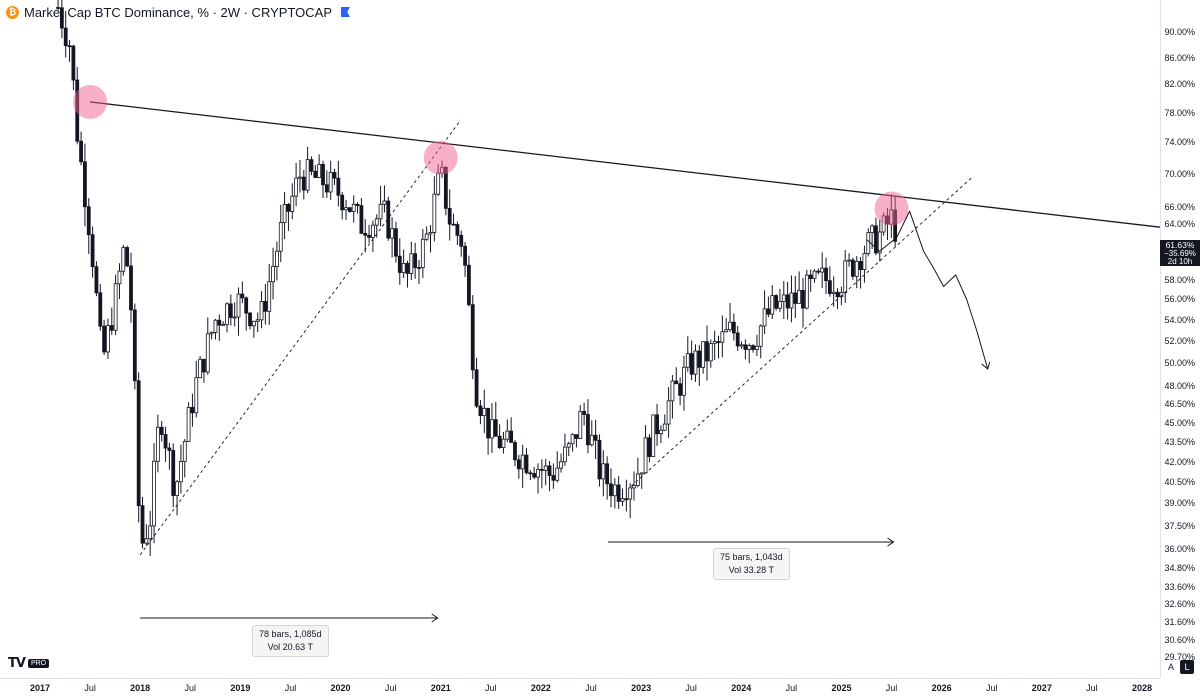 Image resolution: width=1200 pixels, height=697 pixels. Describe the element at coordinates (1170, 667) in the screenshot. I see `auto-scale-button: A` at that location.